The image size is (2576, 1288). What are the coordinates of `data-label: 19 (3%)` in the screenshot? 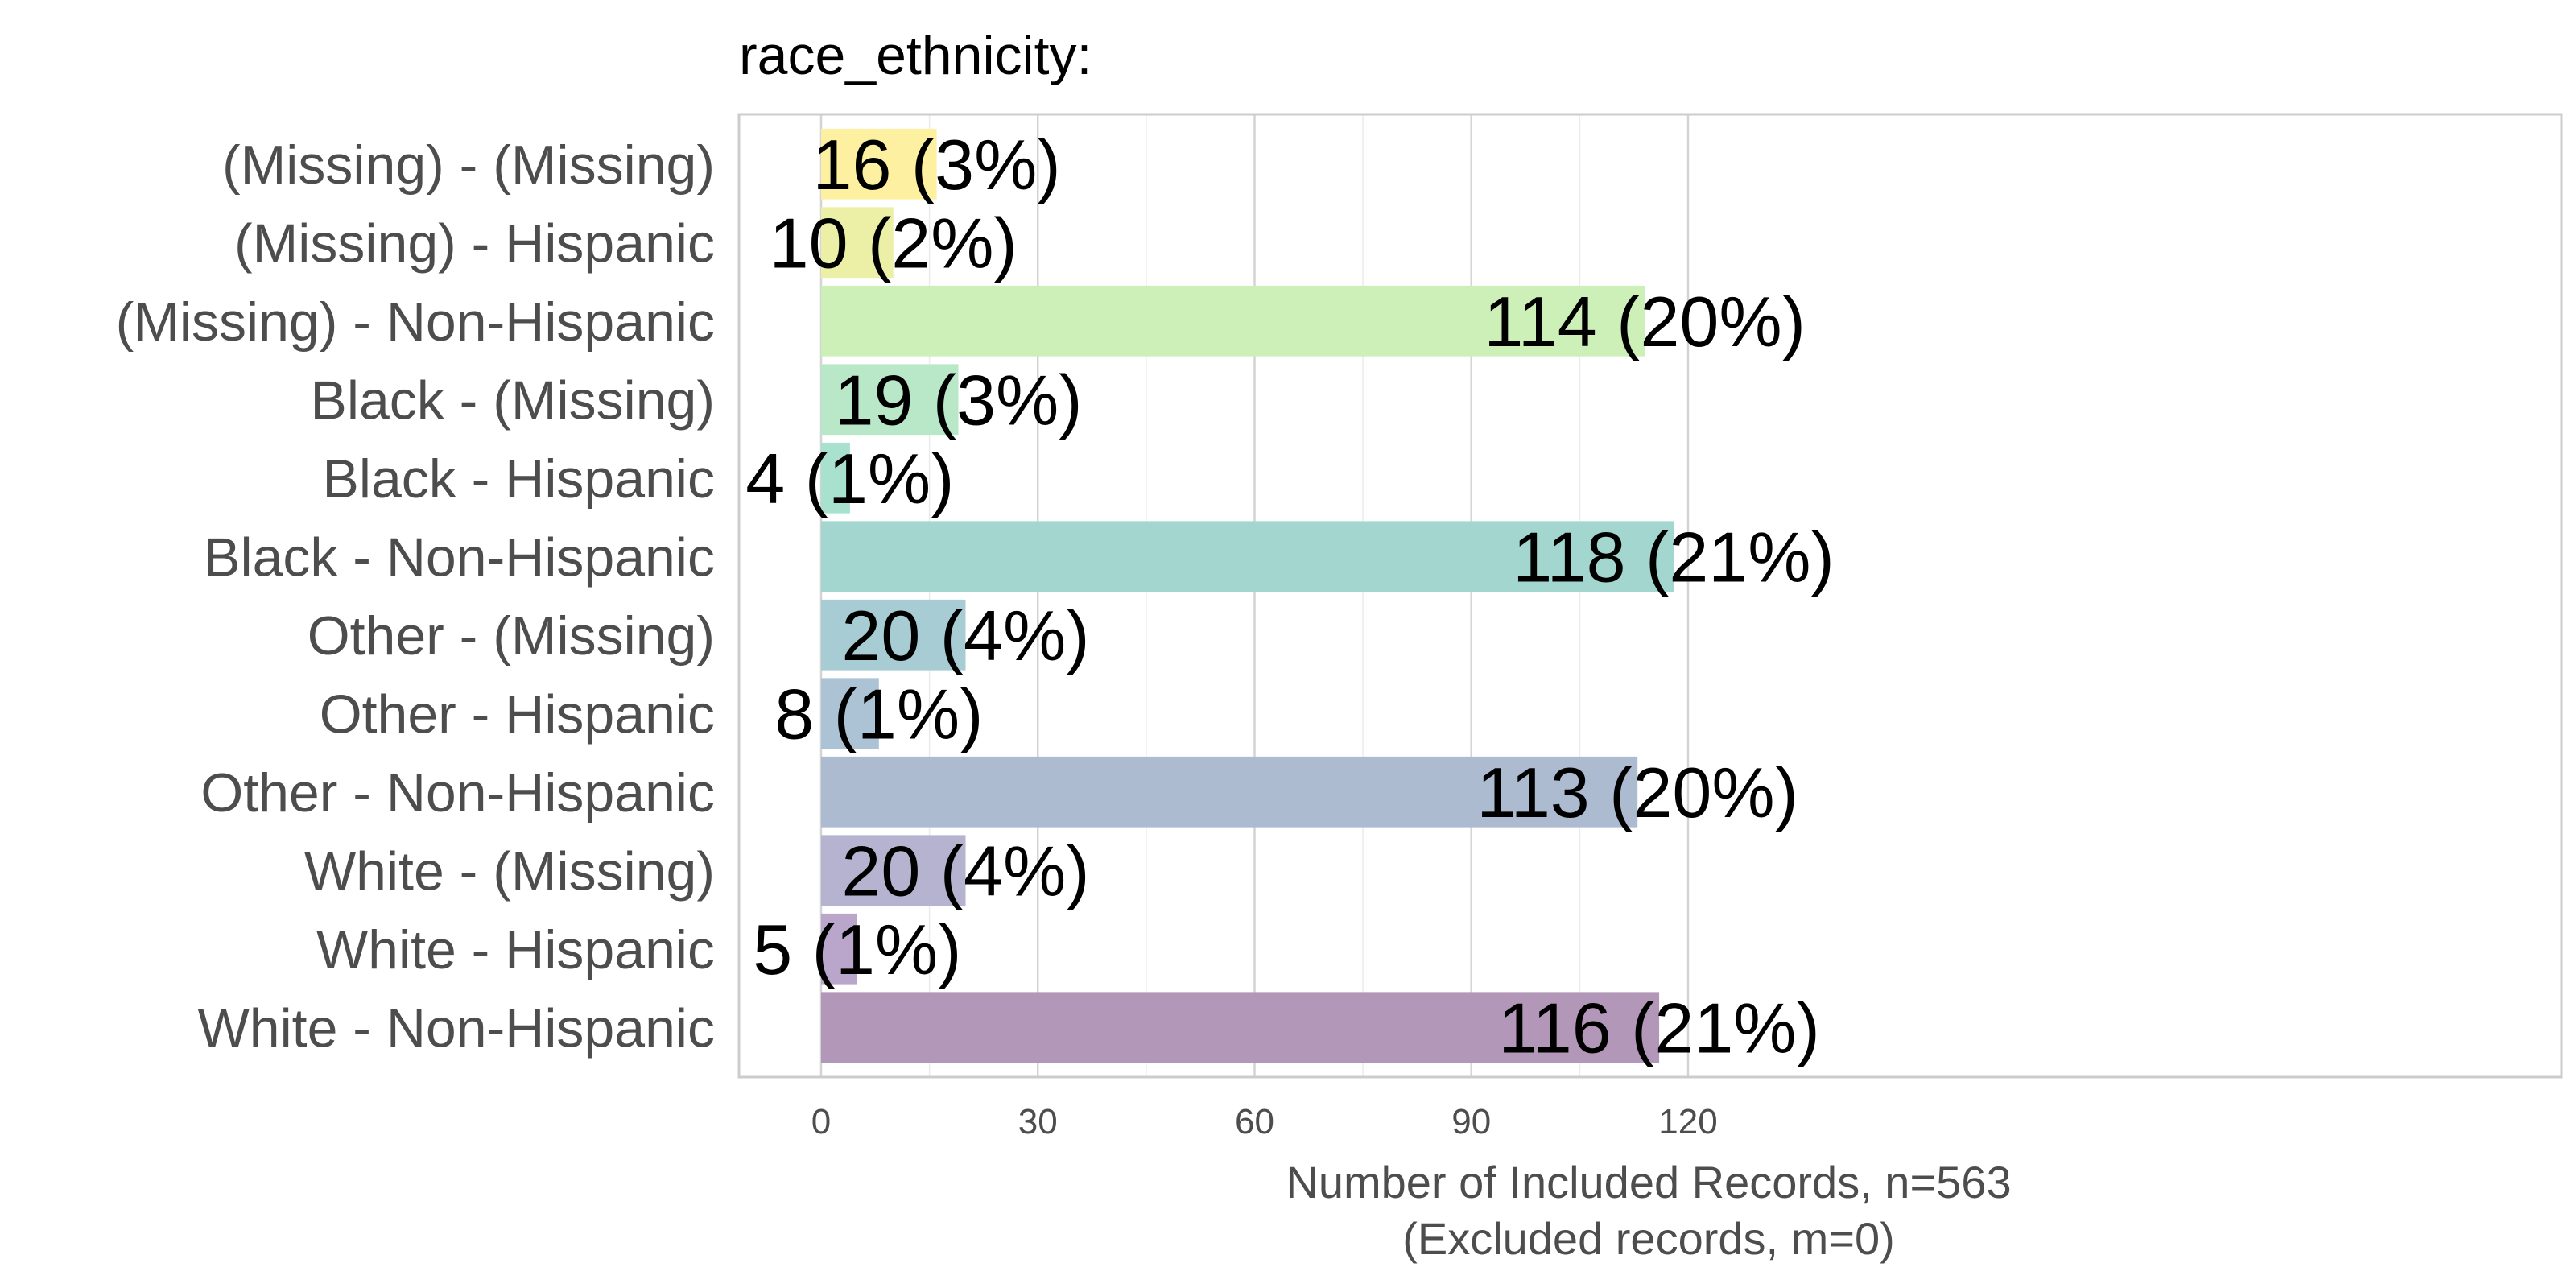 It's located at (958, 400).